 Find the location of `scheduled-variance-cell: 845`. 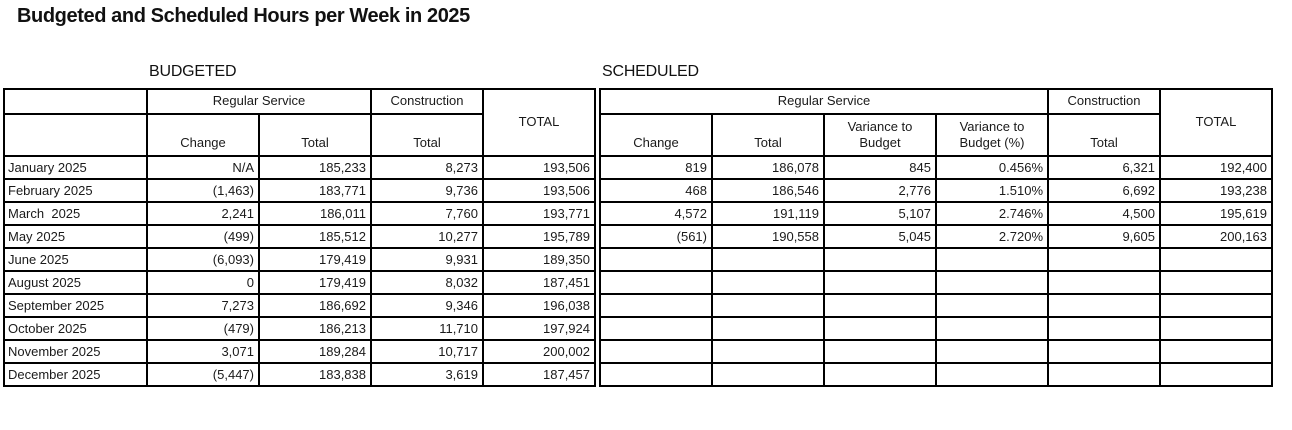

scheduled-variance-cell: 845 is located at coordinates (880, 167).